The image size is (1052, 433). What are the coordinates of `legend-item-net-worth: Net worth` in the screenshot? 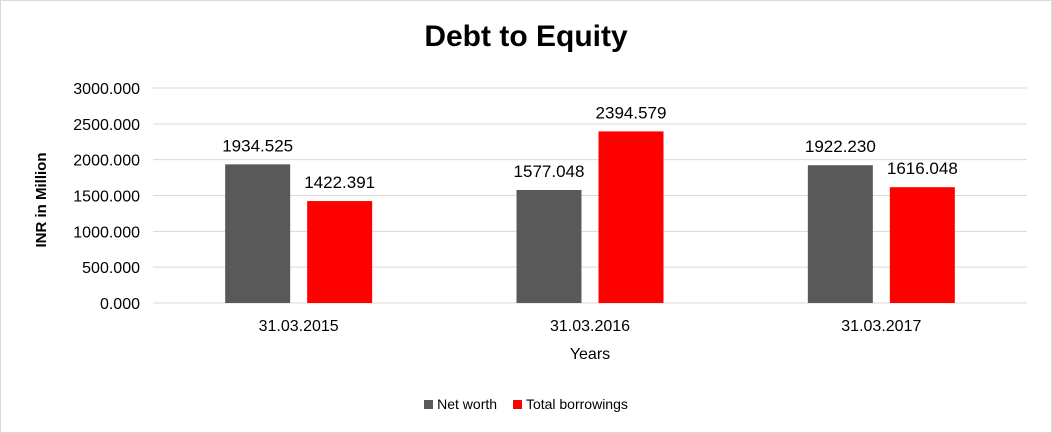 It's located at (460, 404).